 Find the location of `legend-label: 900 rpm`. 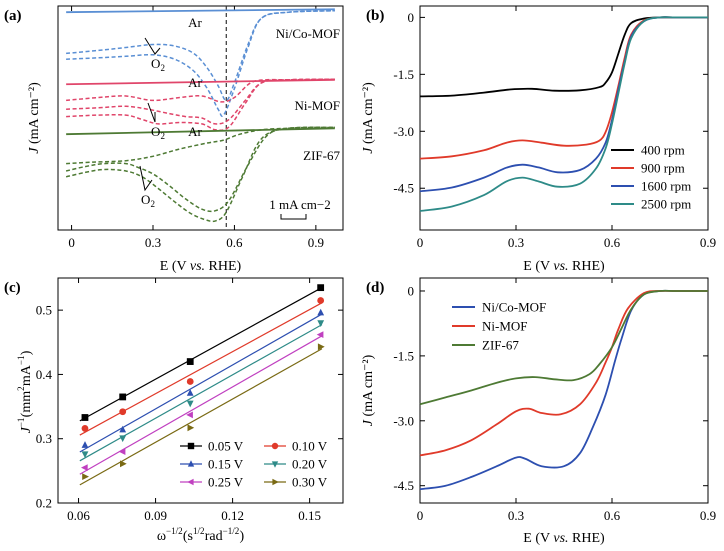

legend-label: 900 rpm is located at coordinates (663, 168).